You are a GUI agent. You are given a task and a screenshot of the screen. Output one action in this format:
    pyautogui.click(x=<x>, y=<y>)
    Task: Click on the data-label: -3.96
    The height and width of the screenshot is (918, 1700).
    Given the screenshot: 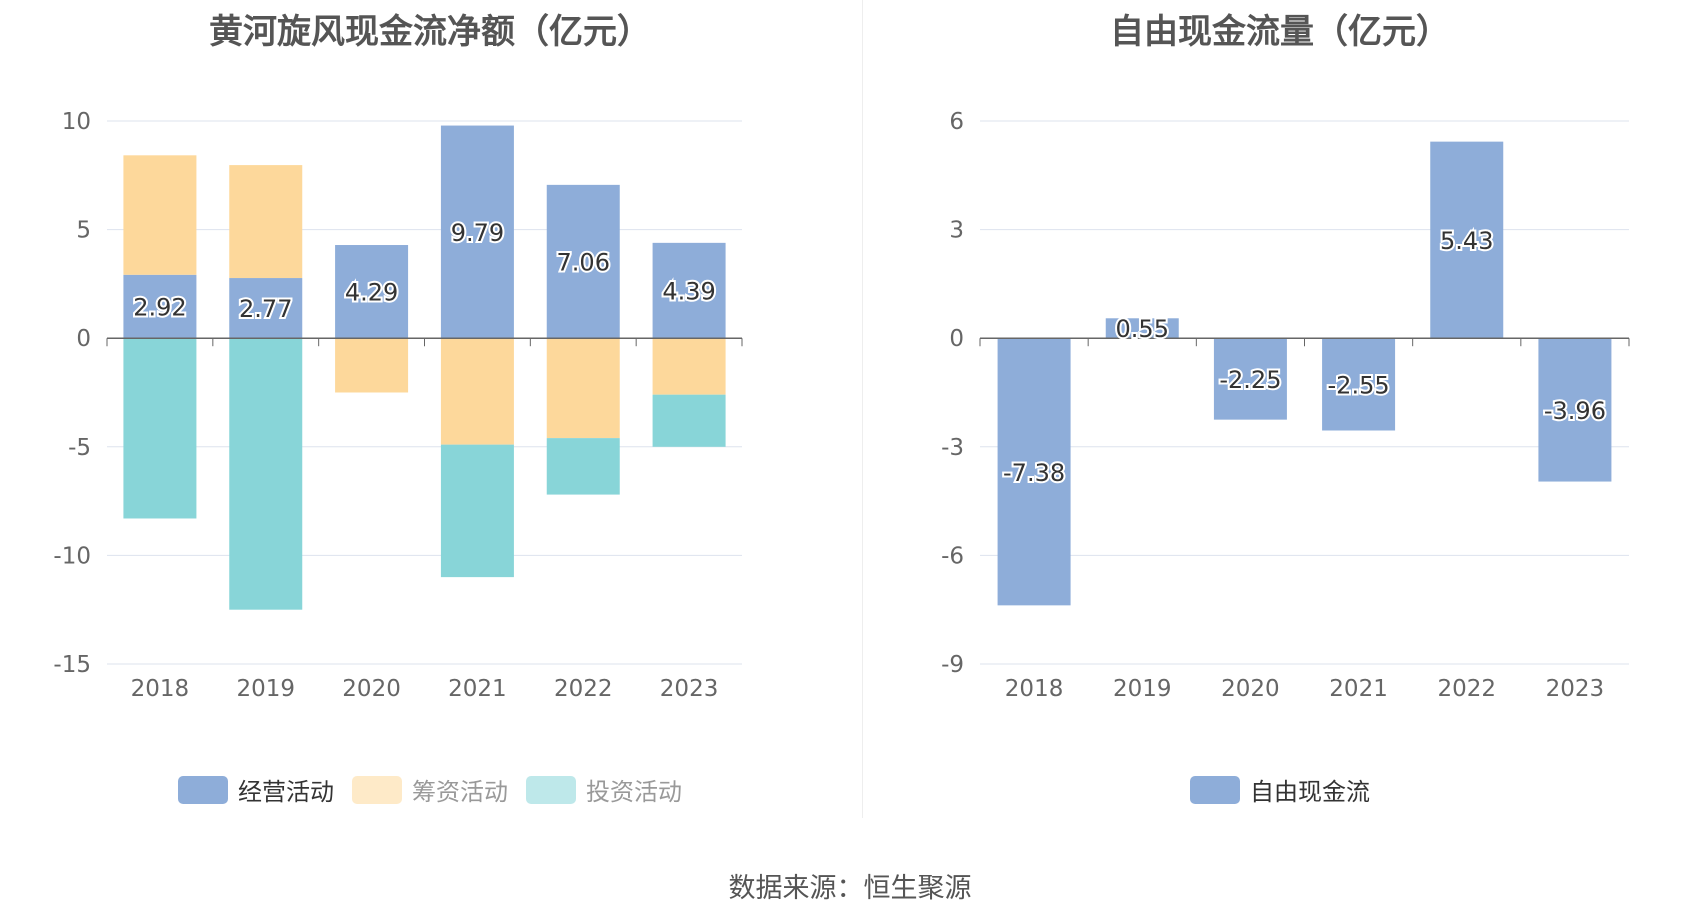 What is the action you would take?
    pyautogui.click(x=1575, y=411)
    